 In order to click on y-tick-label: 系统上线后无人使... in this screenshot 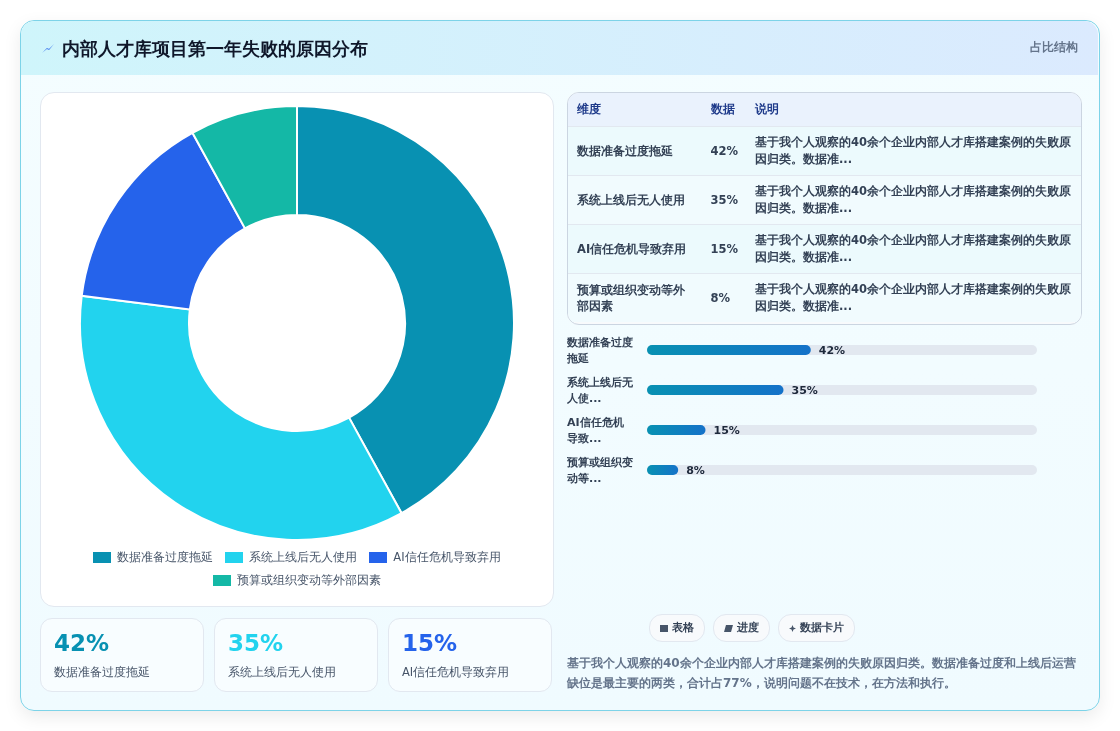, I will do `click(600, 390)`.